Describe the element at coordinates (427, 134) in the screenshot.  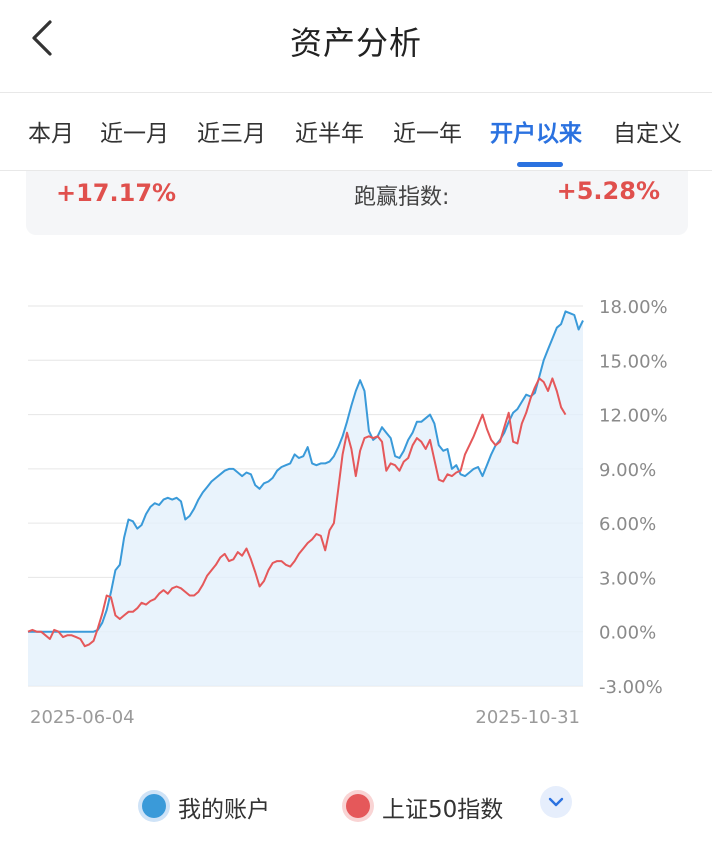
I see `tab-one-year: 近一年` at that location.